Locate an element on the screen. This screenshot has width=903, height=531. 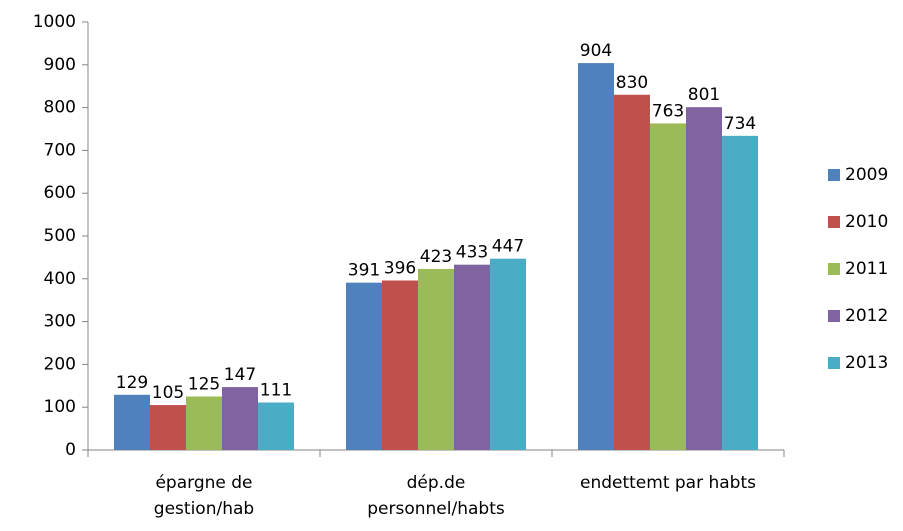
y-tick-label: 700 is located at coordinates (60, 150).